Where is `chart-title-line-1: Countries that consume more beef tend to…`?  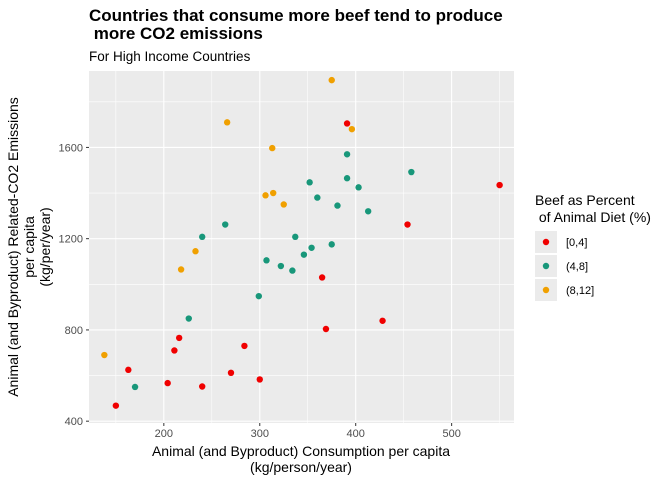 chart-title-line-1: Countries that consume more beef tend to… is located at coordinates (296, 15).